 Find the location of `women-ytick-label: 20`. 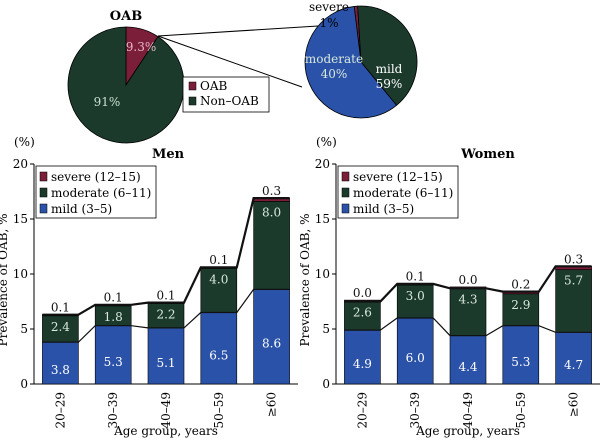

women-ytick-label: 20 is located at coordinates (322, 164).